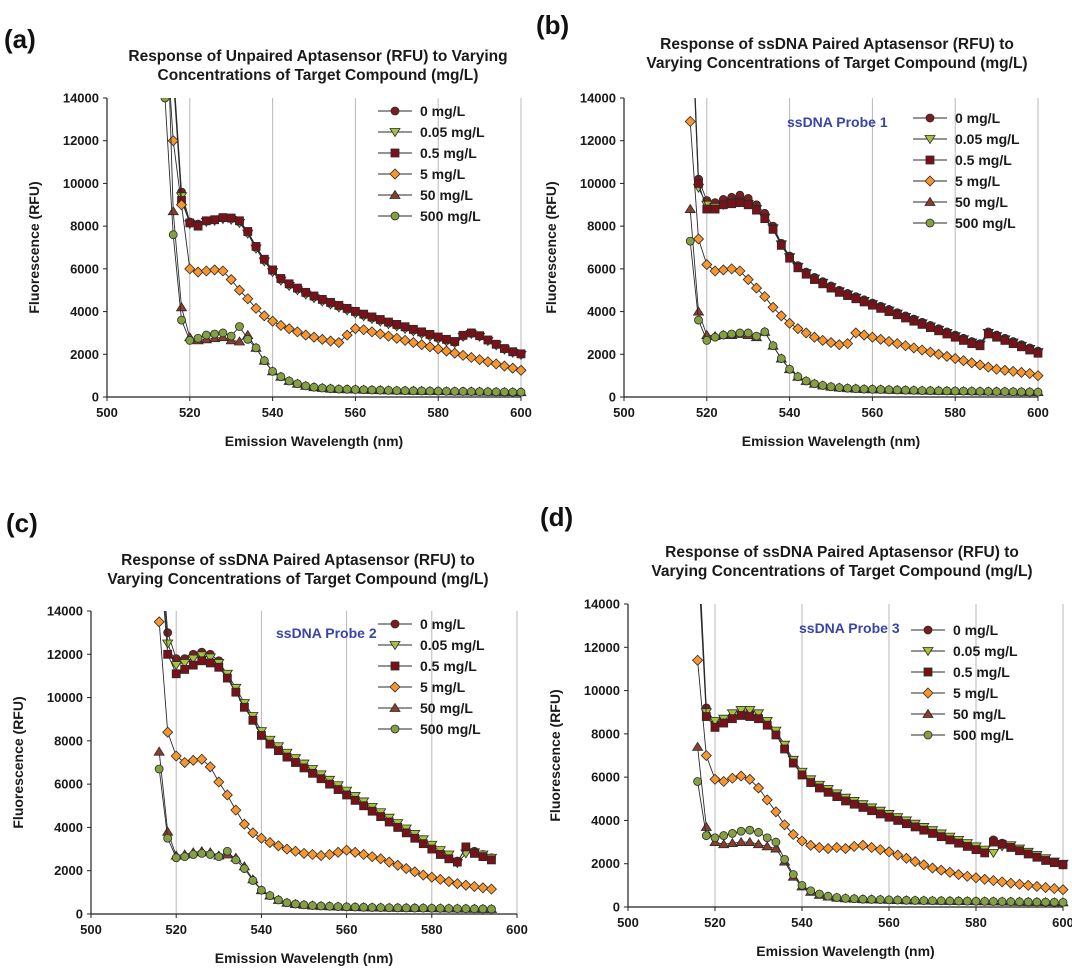 This screenshot has height=970, width=1072. I want to click on legend-label: 5 mg/L, so click(443, 174).